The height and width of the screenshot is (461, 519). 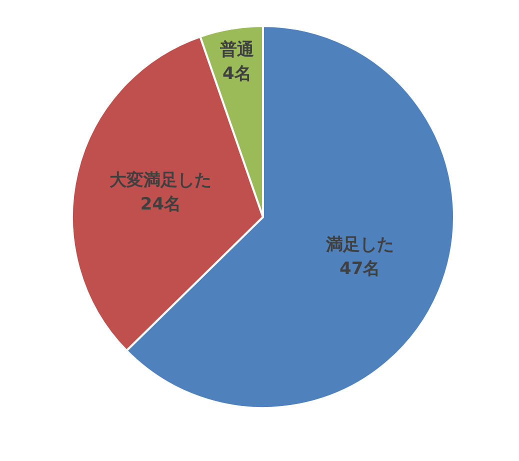 What do you see at coordinates (161, 180) in the screenshot?
I see `slice-label: 大変満足した` at bounding box center [161, 180].